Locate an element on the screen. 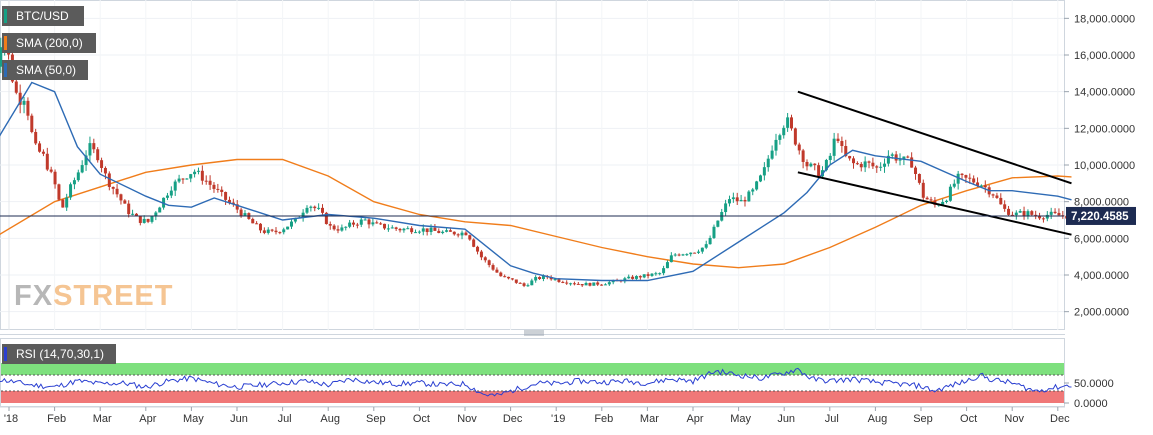 This screenshot has width=1153, height=435. legend-symbol: BTC/USD is located at coordinates (43, 16).